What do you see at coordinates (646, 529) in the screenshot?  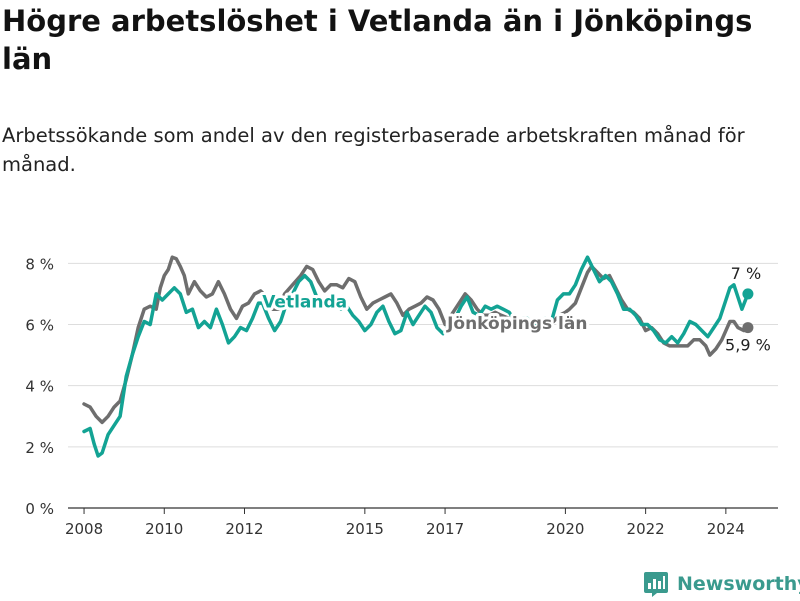 I see `x-tick-label: 2022` at bounding box center [646, 529].